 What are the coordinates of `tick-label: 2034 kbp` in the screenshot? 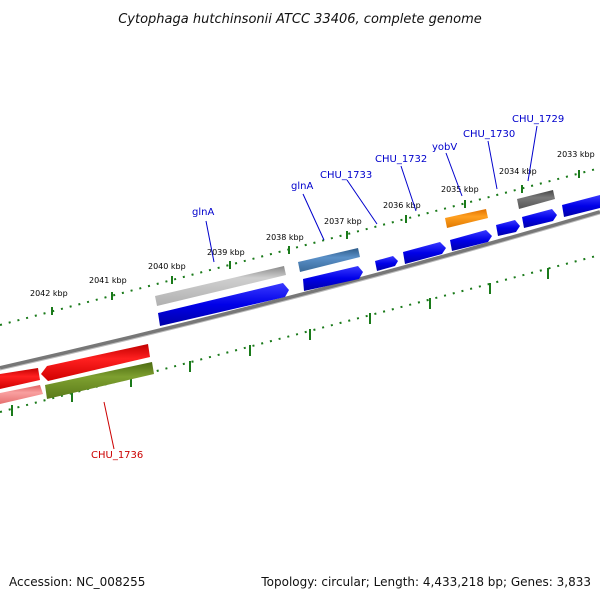 It's located at (518, 171).